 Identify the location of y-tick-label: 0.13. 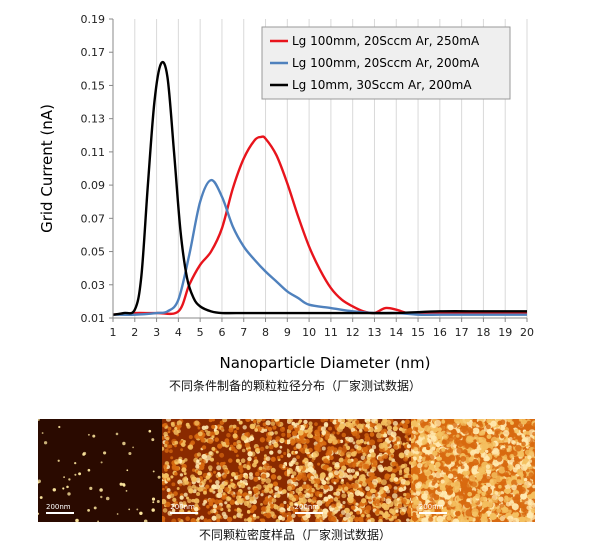
(93, 119).